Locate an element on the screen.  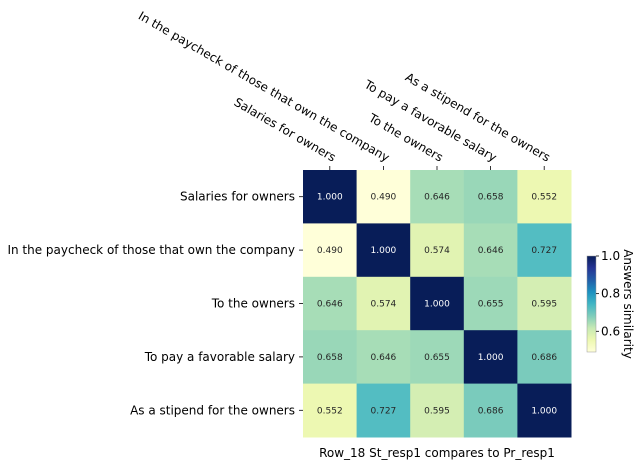
colorbar-tick-label: 0.8 is located at coordinates (610, 294).